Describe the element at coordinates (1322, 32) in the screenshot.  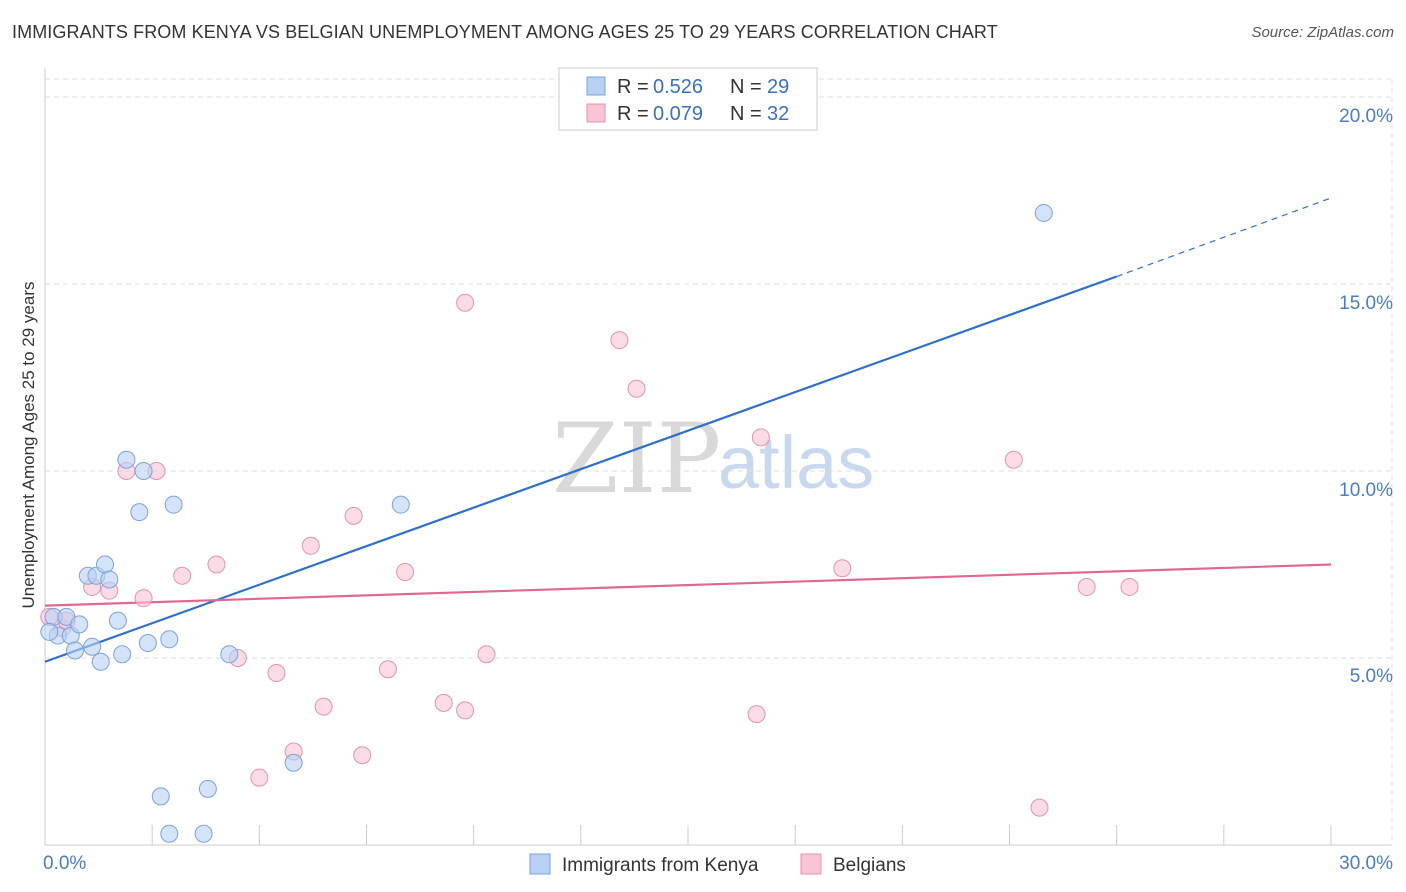
I see `source-credit: Source: ZipAtlas.com` at that location.